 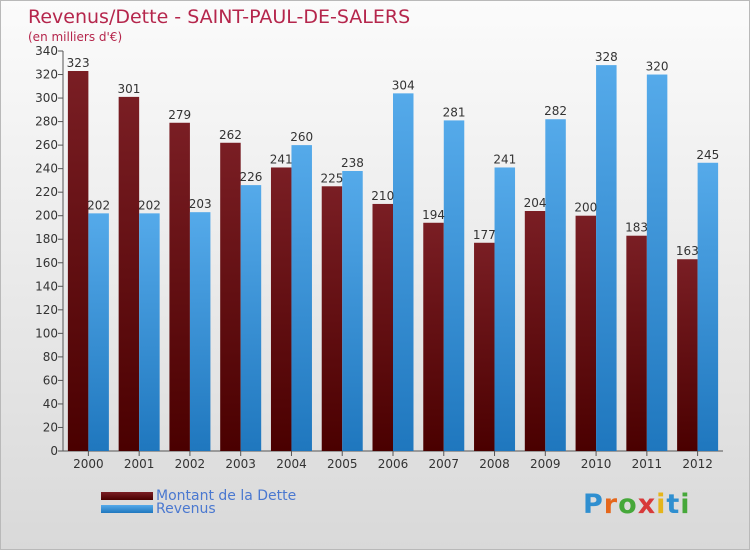 What do you see at coordinates (555, 111) in the screenshot?
I see `bar-label-revenus: 282` at bounding box center [555, 111].